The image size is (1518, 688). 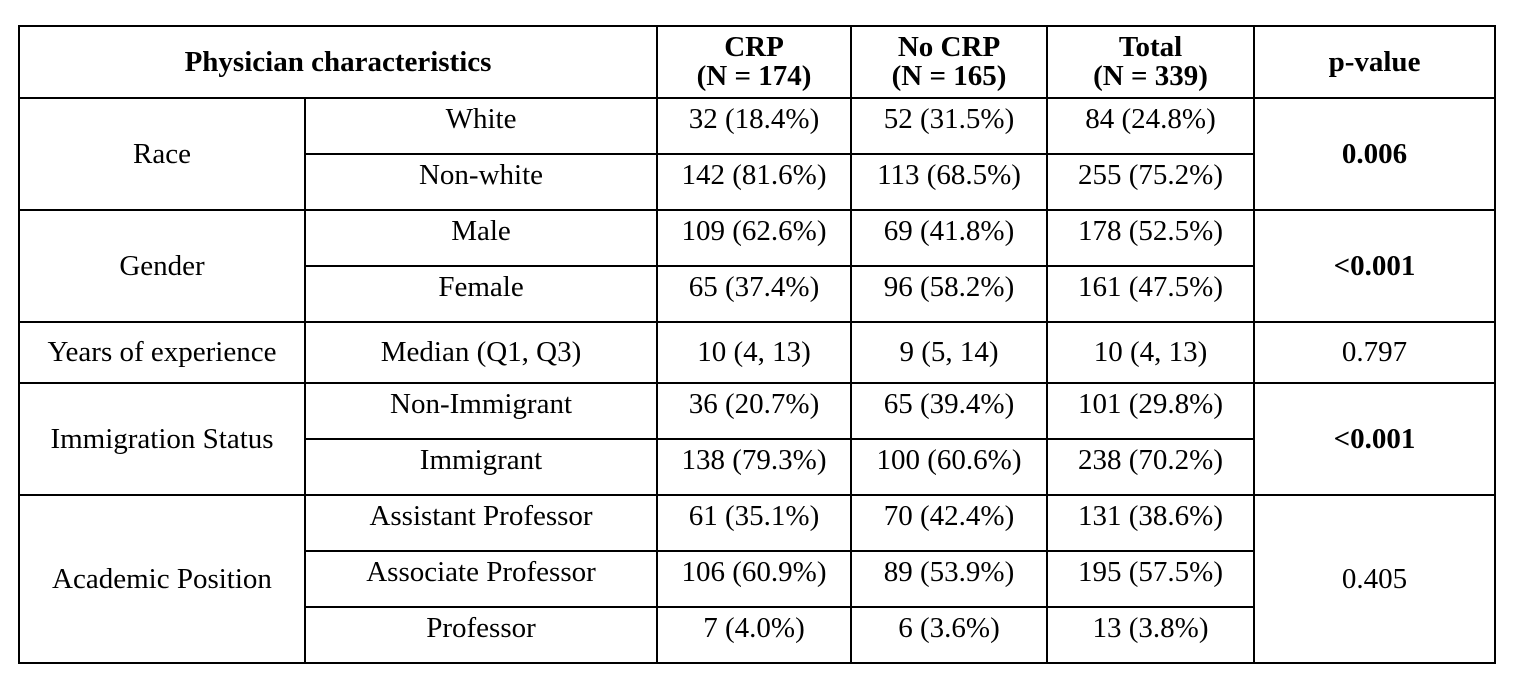 I want to click on crp-cell: 109 (62.6%), so click(x=754, y=238).